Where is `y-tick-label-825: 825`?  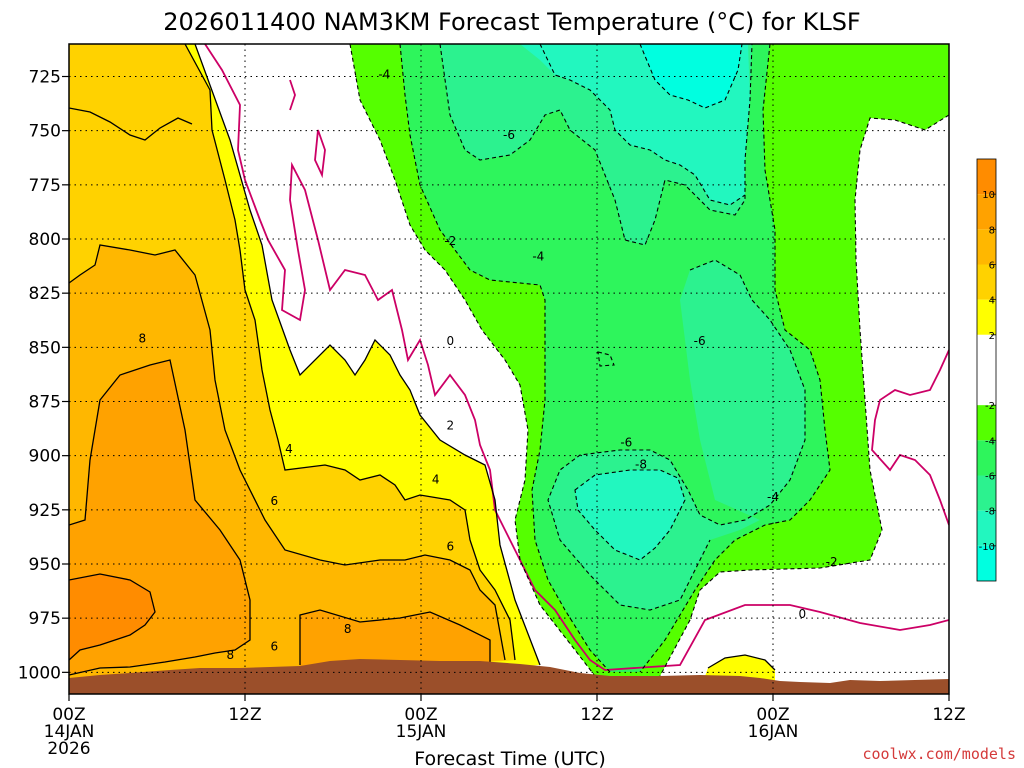 y-tick-label-825: 825 is located at coordinates (45, 294).